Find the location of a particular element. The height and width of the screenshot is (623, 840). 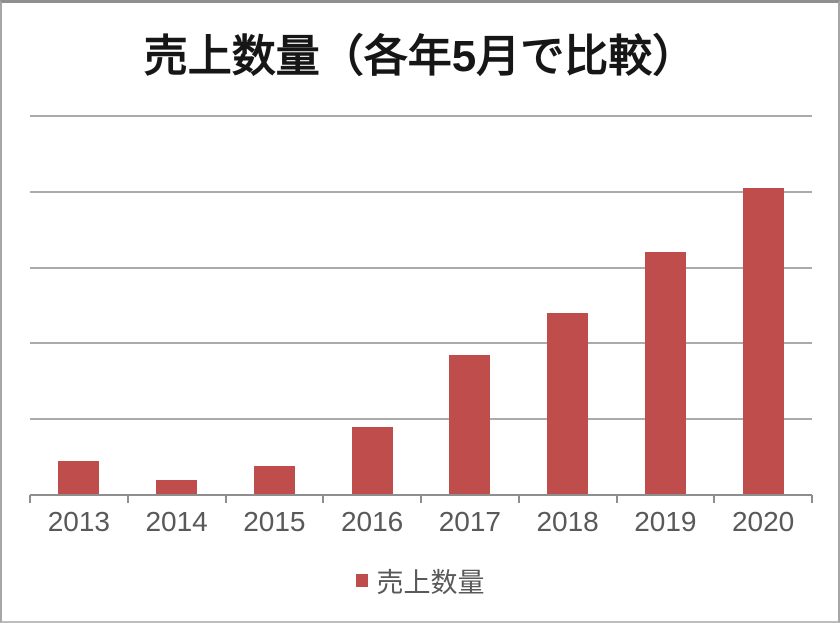

bar-2018 is located at coordinates (568, 404).